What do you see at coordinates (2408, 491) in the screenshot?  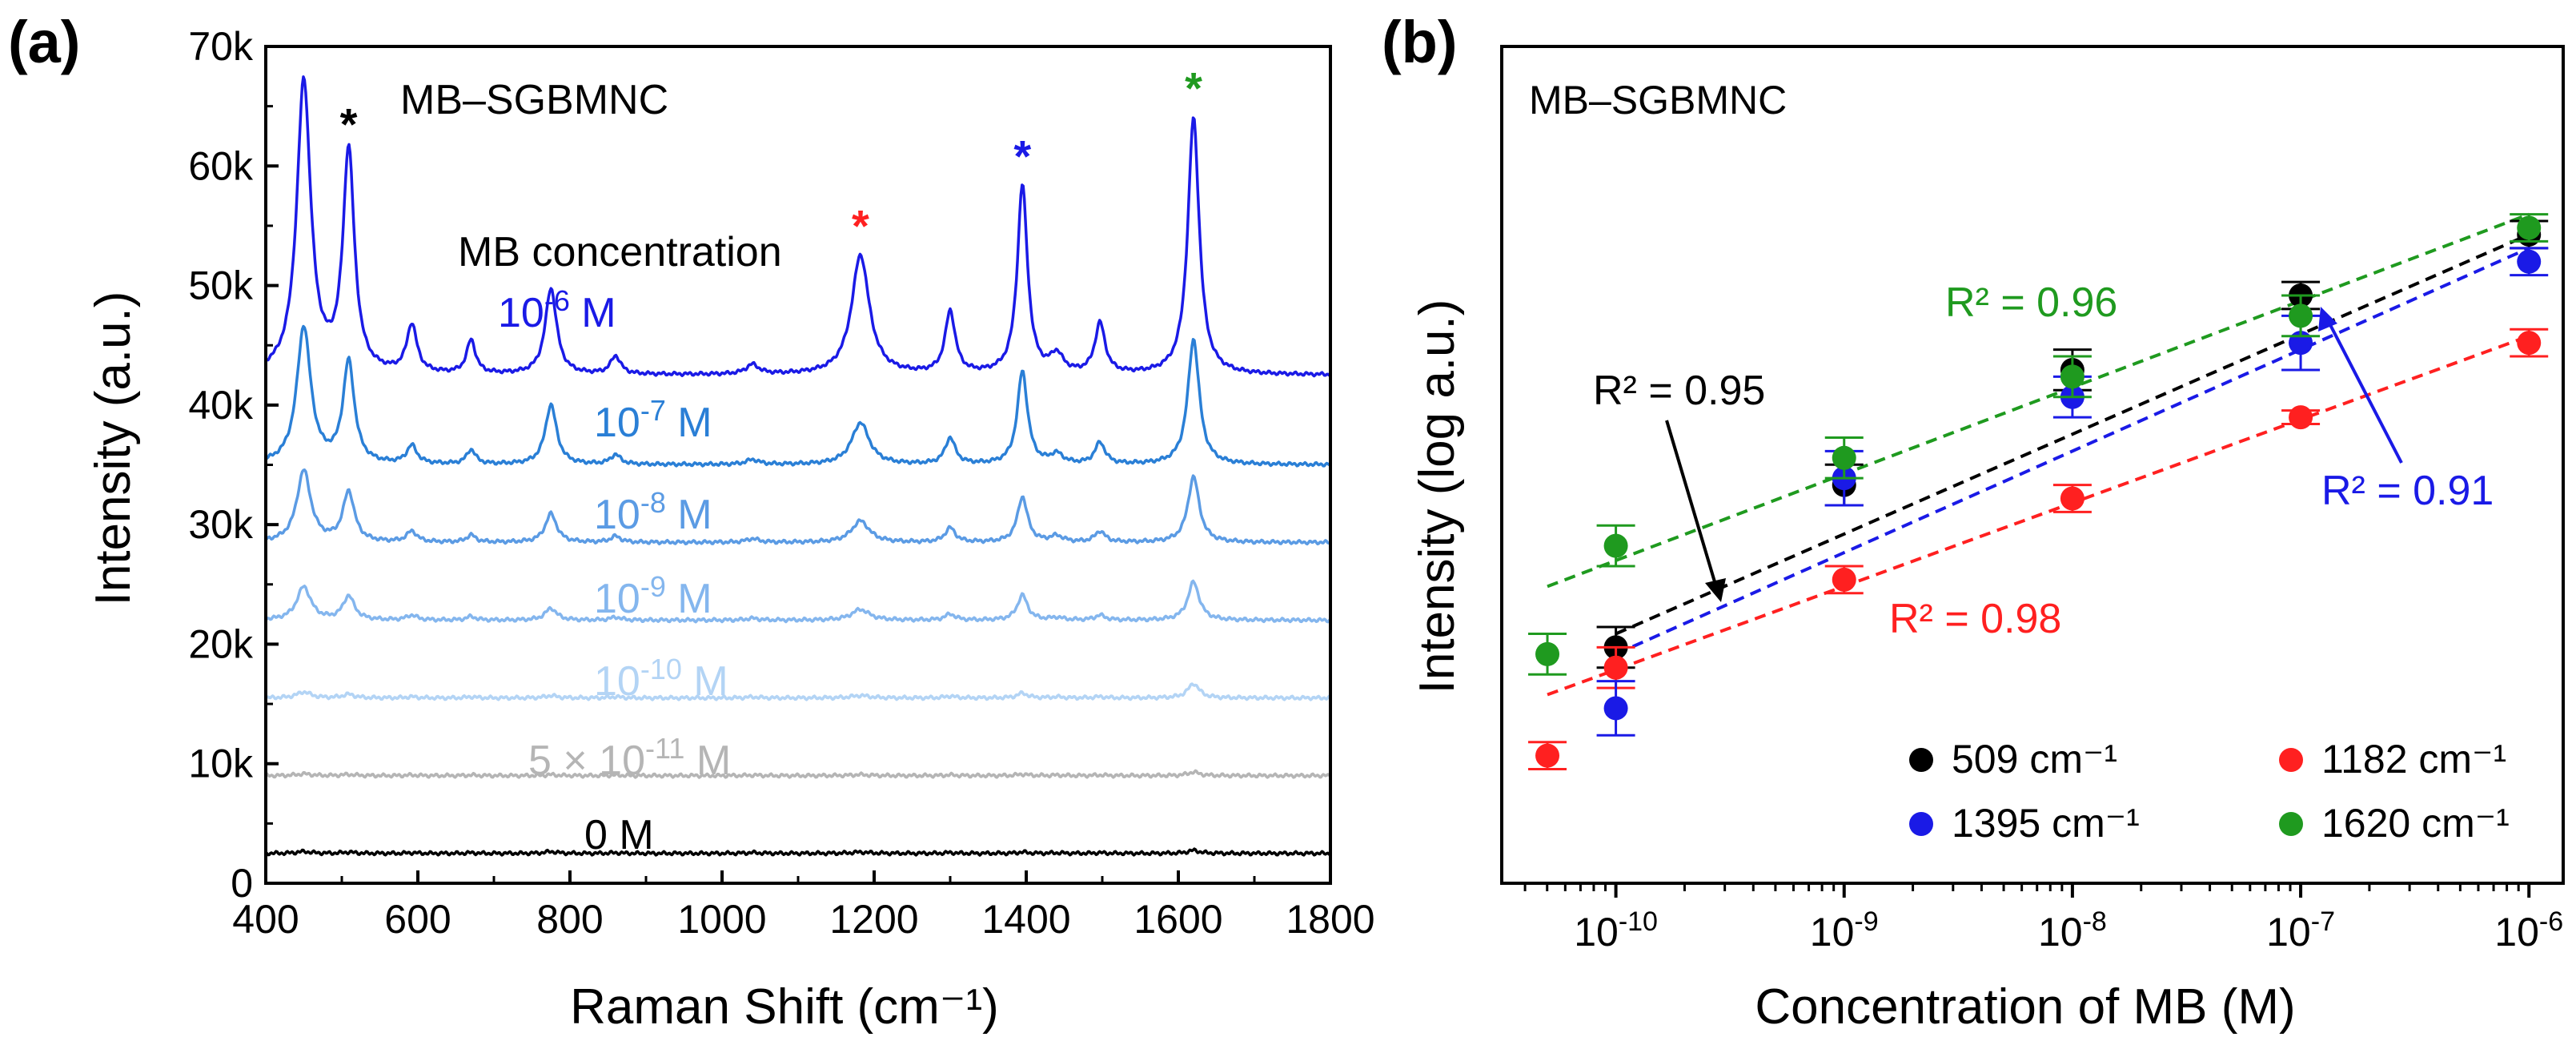 I see `r2-label-1395: R² = 0.91` at bounding box center [2408, 491].